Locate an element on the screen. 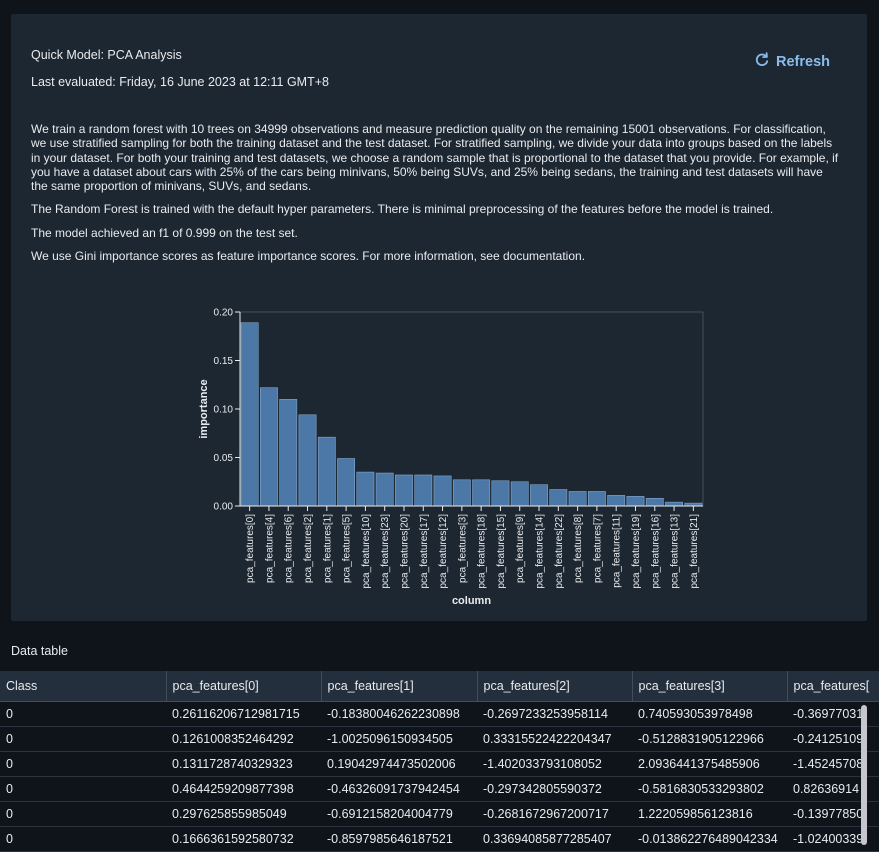 The height and width of the screenshot is (852, 879). column-header: pca_features[3] is located at coordinates (710, 686).